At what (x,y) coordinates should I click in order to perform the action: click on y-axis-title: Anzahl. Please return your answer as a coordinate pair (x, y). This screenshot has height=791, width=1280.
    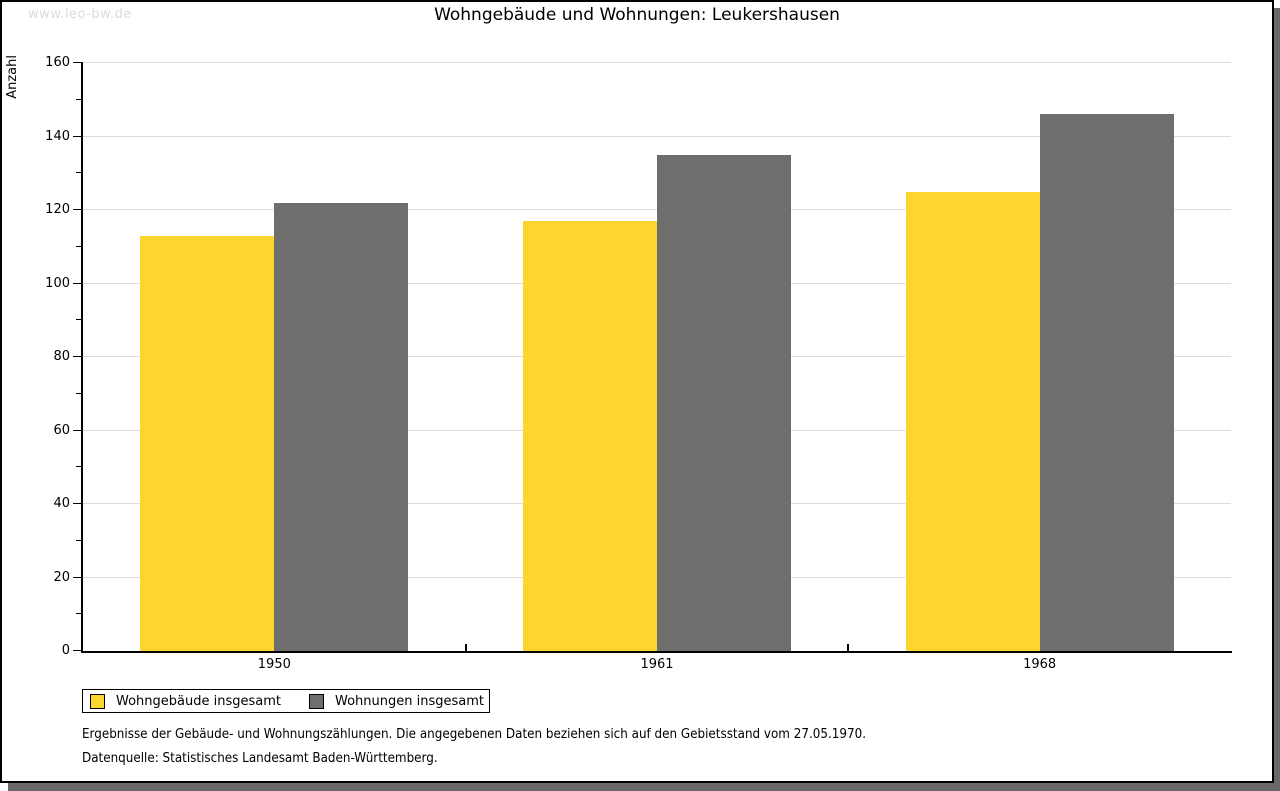
    Looking at the image, I should click on (12, 77).